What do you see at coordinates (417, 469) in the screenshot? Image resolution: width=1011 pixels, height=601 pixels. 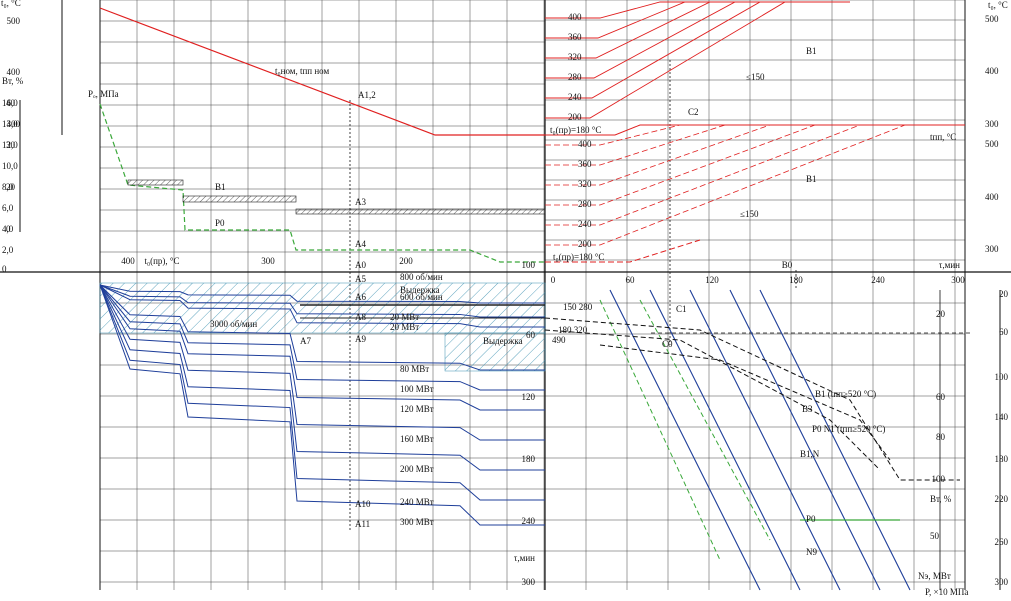 I see `label: 200 МВт` at bounding box center [417, 469].